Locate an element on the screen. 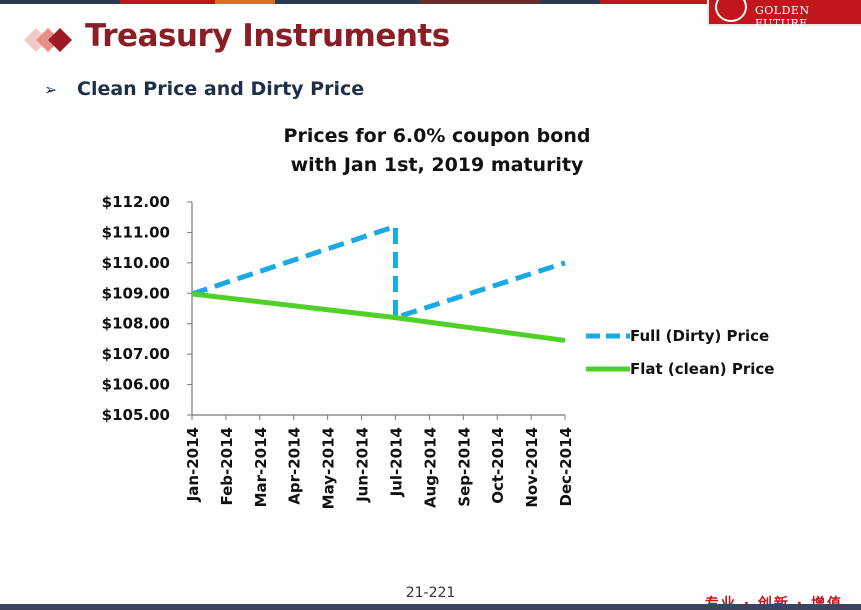 The width and height of the screenshot is (861, 610). chart-legend: Full (Dirty) Price Flat (clean) Price is located at coordinates (680, 352).